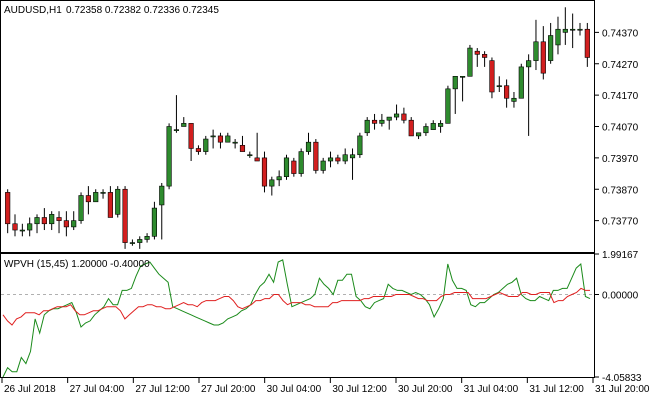  Describe the element at coordinates (425, 389) in the screenshot. I see `time-tick-label: 30 Jul 20:00` at that location.